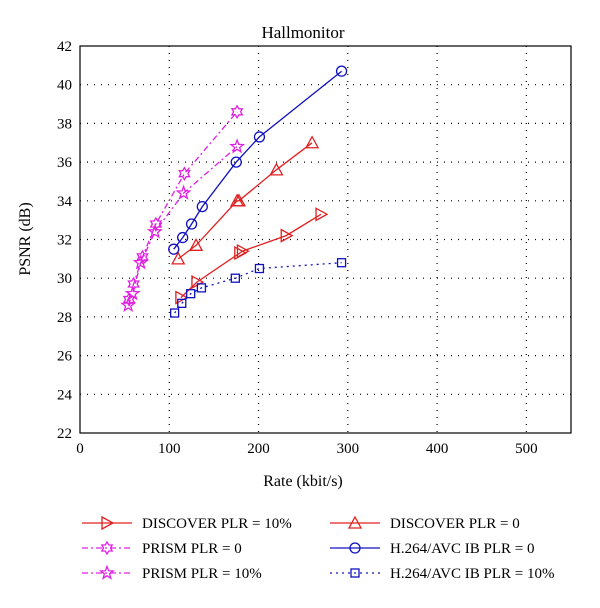  Describe the element at coordinates (526, 449) in the screenshot. I see `x-tick-label: 500` at that location.